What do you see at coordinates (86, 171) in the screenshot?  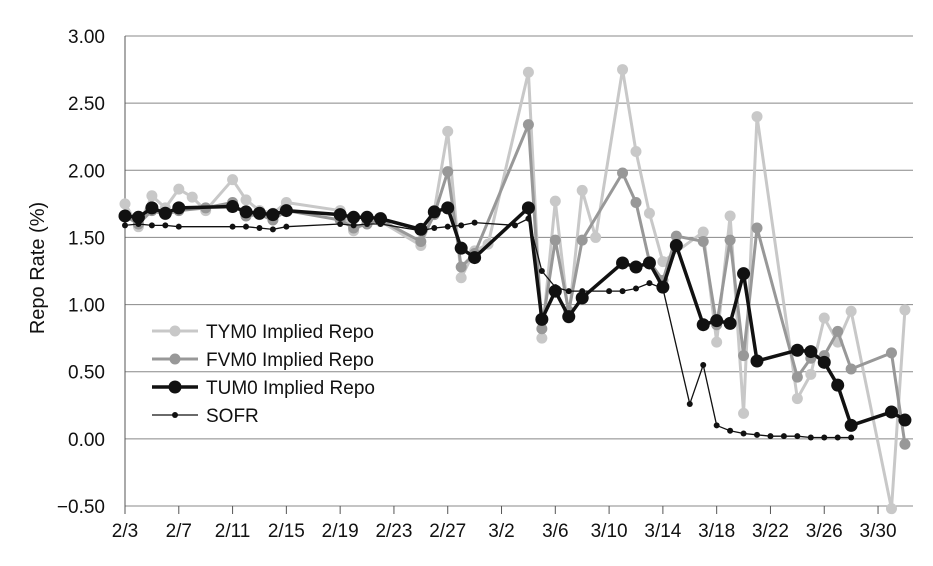 I see `y-tick-label: 2.00` at bounding box center [86, 171].